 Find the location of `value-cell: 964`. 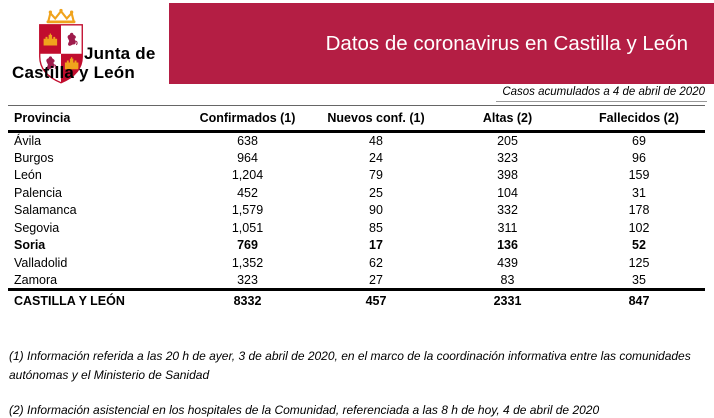

value-cell: 964 is located at coordinates (247, 157).